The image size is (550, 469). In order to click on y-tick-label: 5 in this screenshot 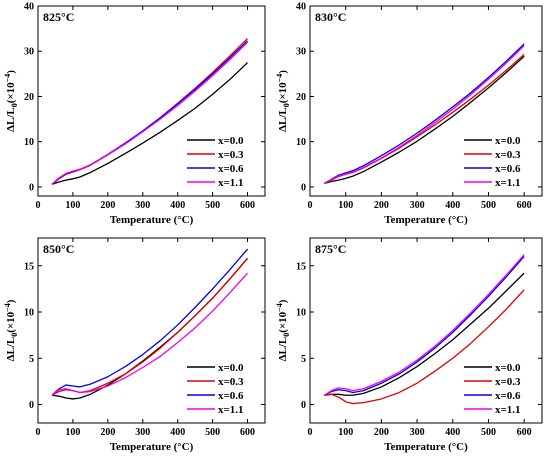, I will do `click(31, 359)`.